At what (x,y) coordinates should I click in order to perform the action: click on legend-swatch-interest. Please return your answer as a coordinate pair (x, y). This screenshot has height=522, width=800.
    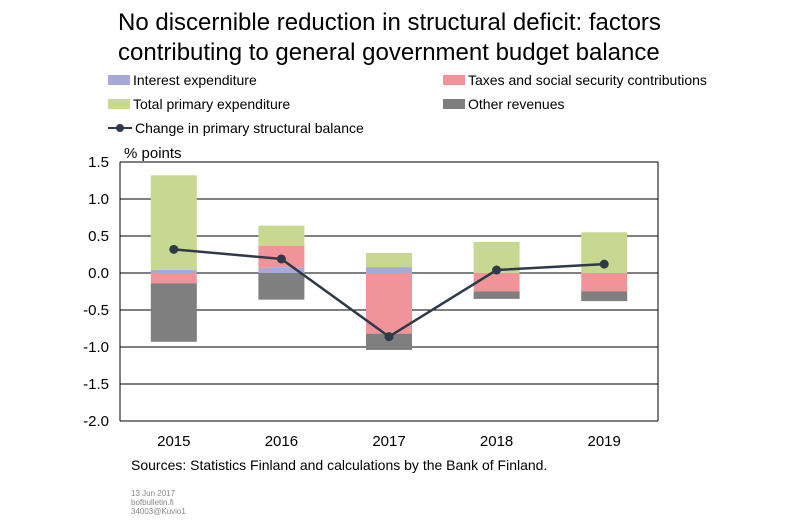
    Looking at the image, I should click on (119, 80).